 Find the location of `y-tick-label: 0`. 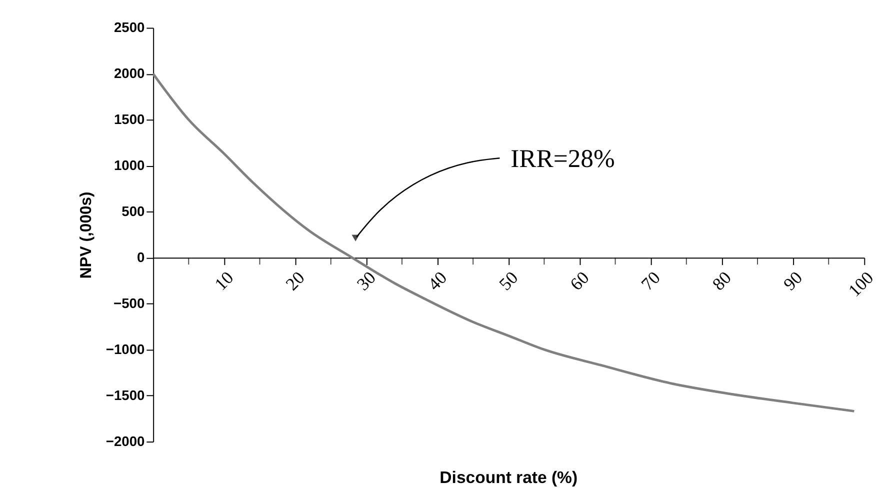

y-tick-label: 0 is located at coordinates (141, 257).